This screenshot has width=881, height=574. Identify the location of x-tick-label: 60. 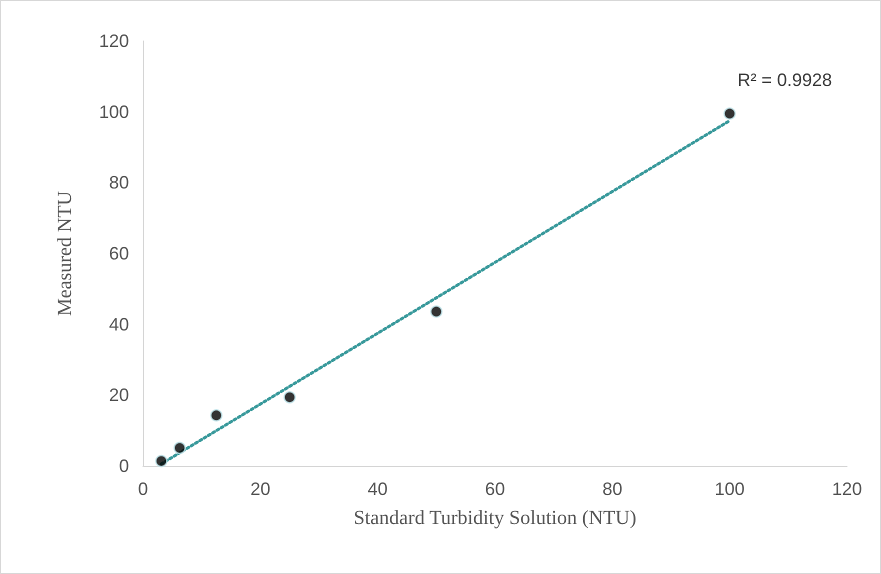
(495, 489).